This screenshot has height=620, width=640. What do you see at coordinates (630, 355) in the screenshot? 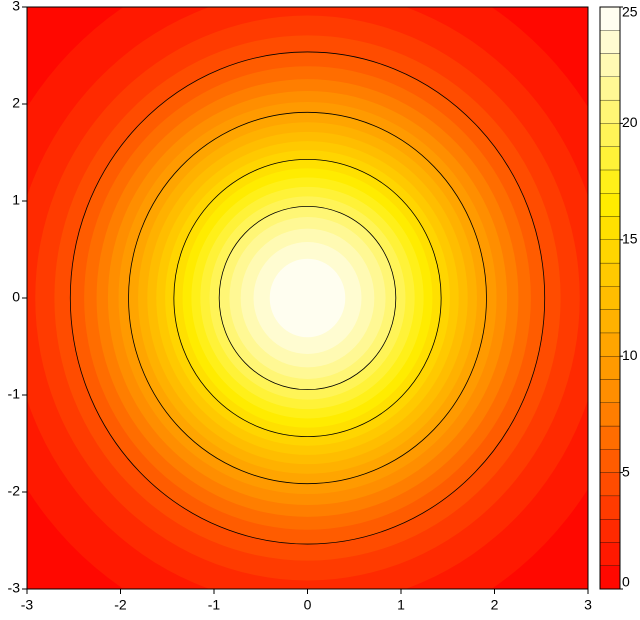
I see `colorbar-tick-label: 10` at bounding box center [630, 355].